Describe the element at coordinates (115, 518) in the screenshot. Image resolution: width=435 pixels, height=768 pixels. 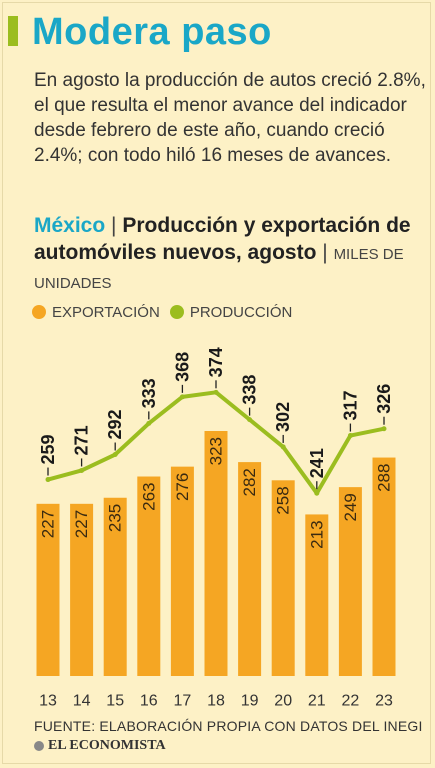
I see `bar-label-exportacion-15: 235` at that location.